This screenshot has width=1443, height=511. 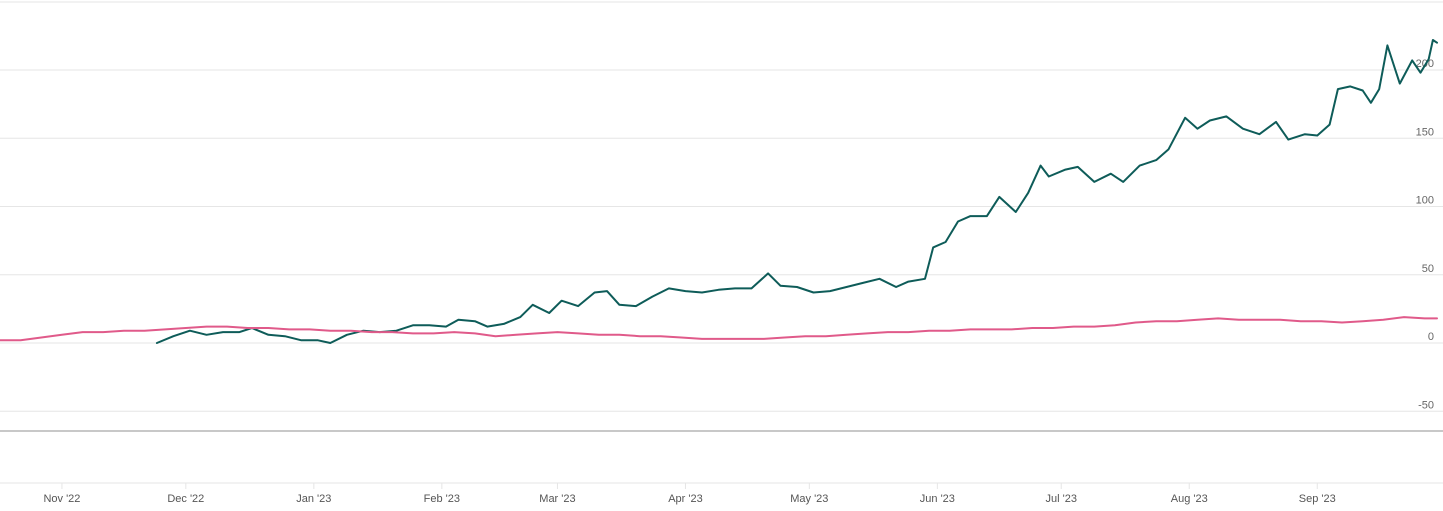 I want to click on x-tick-label: Jun '23, so click(x=937, y=499).